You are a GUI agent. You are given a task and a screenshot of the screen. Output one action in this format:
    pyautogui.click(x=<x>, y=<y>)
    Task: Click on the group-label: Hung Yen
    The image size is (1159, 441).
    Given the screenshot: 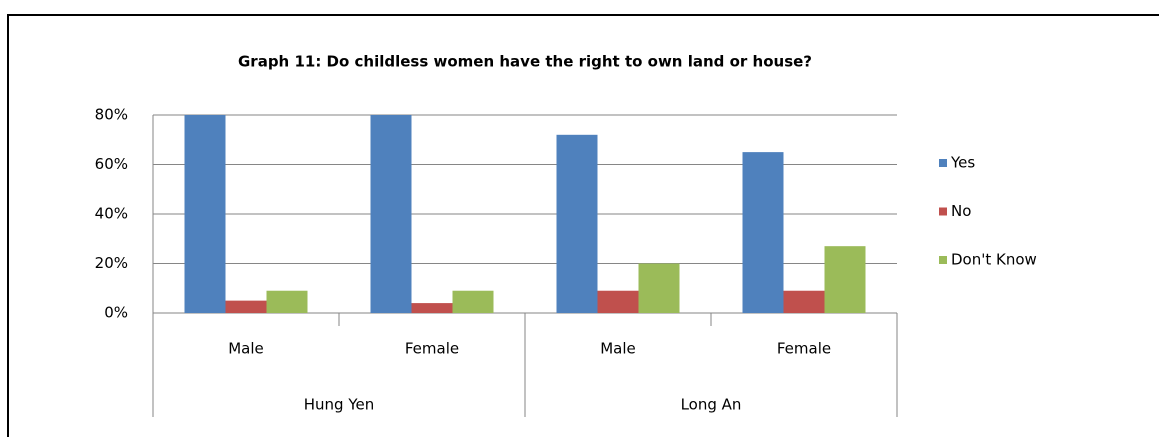 What is the action you would take?
    pyautogui.click(x=339, y=405)
    